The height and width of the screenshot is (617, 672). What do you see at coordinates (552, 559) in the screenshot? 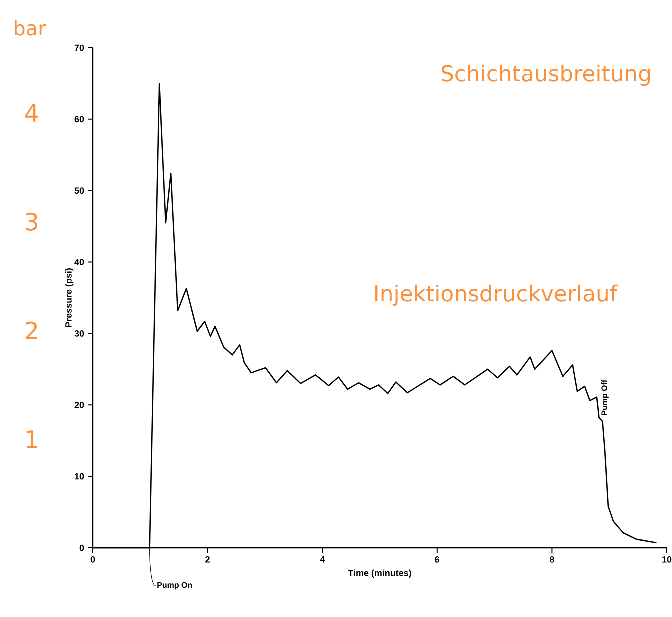
I see `x-tick-label: 8` at bounding box center [552, 559].